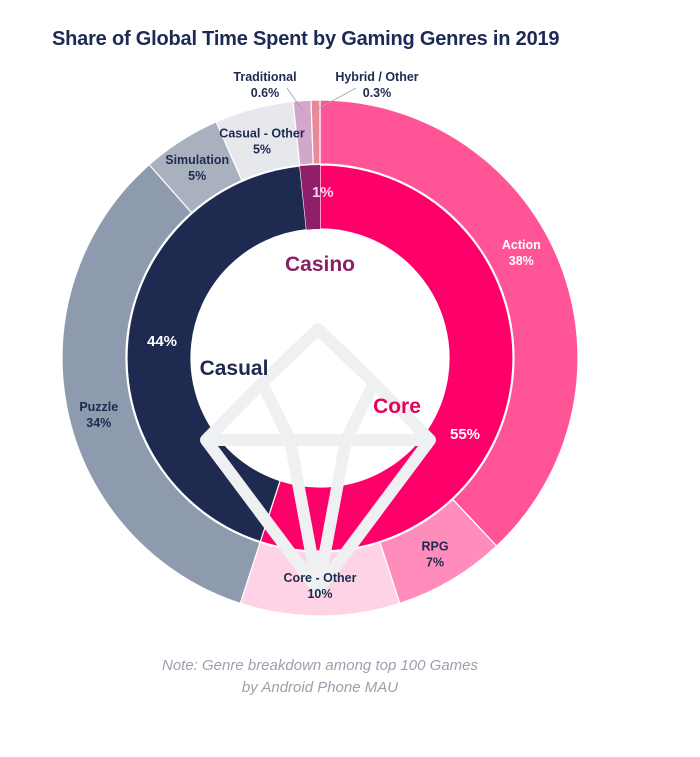  Describe the element at coordinates (377, 93) in the screenshot. I see `outer-value-hybrid-other: 0.3%` at that location.